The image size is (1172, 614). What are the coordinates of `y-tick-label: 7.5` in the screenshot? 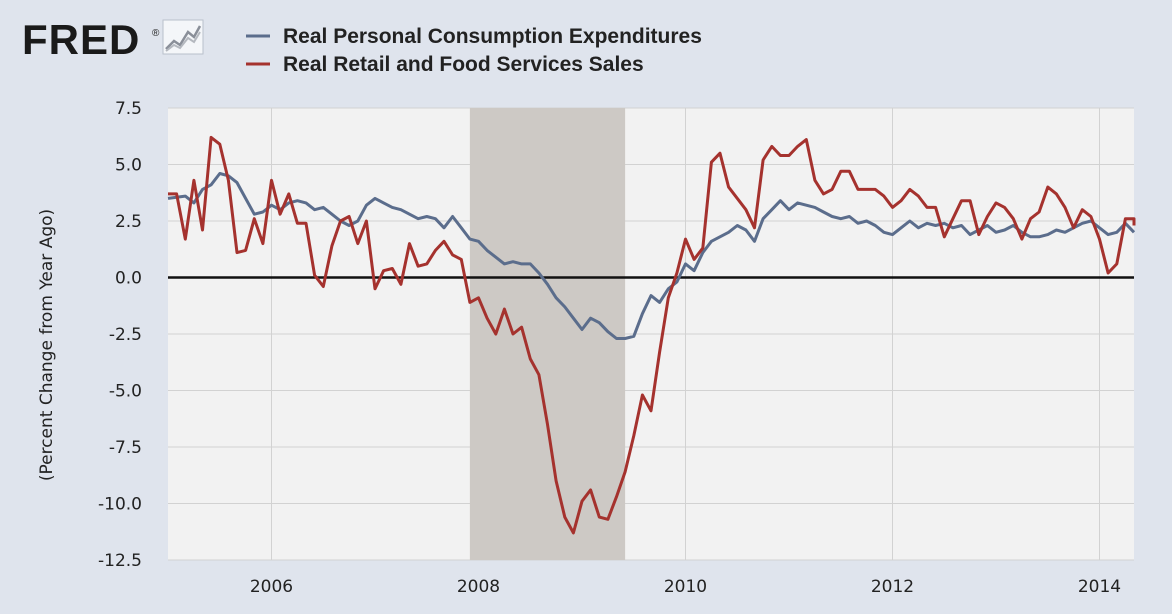 It's located at (128, 109).